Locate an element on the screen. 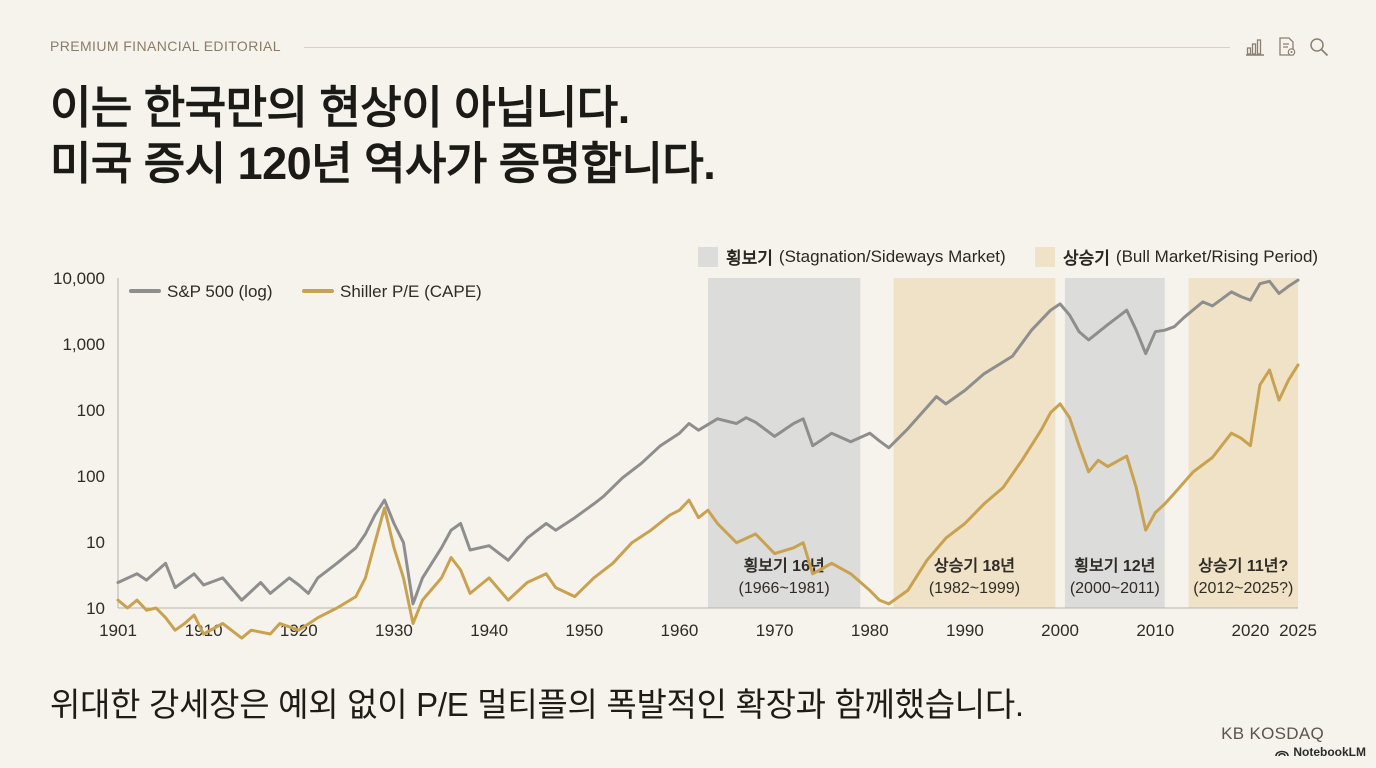 The height and width of the screenshot is (768, 1376). search-icon is located at coordinates (1319, 47).